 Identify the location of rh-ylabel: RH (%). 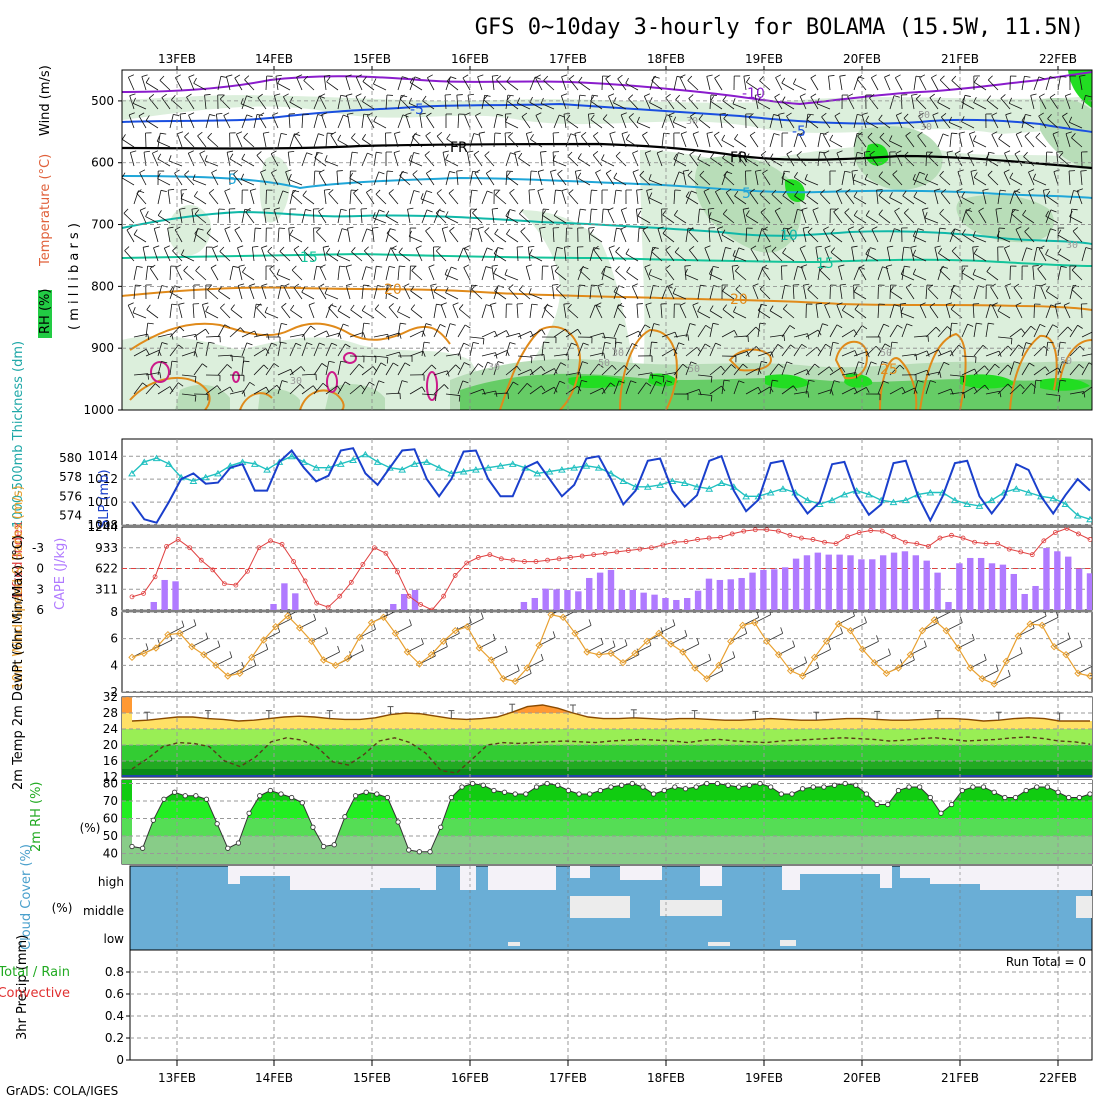
(45, 311).